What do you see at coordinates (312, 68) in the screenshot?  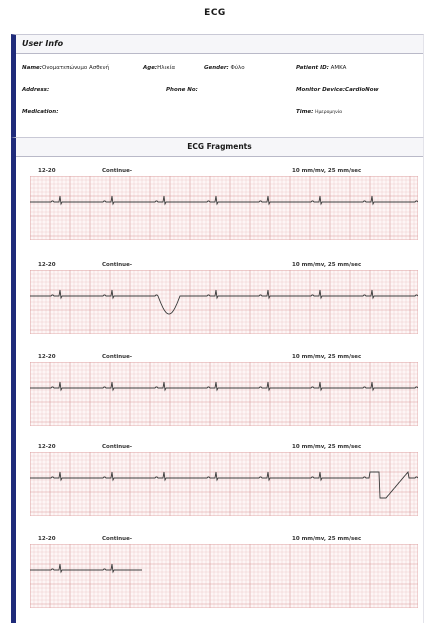 I see `patient-id-label: Patient ID:` at bounding box center [312, 68].